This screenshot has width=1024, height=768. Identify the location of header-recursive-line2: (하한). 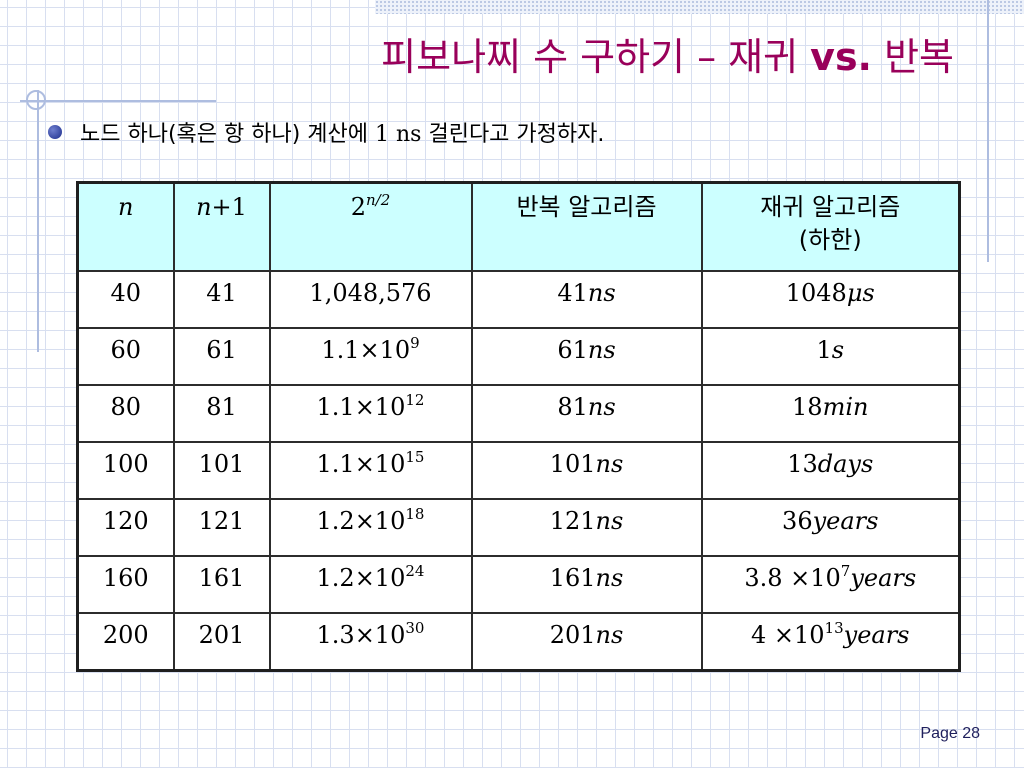
(830, 240).